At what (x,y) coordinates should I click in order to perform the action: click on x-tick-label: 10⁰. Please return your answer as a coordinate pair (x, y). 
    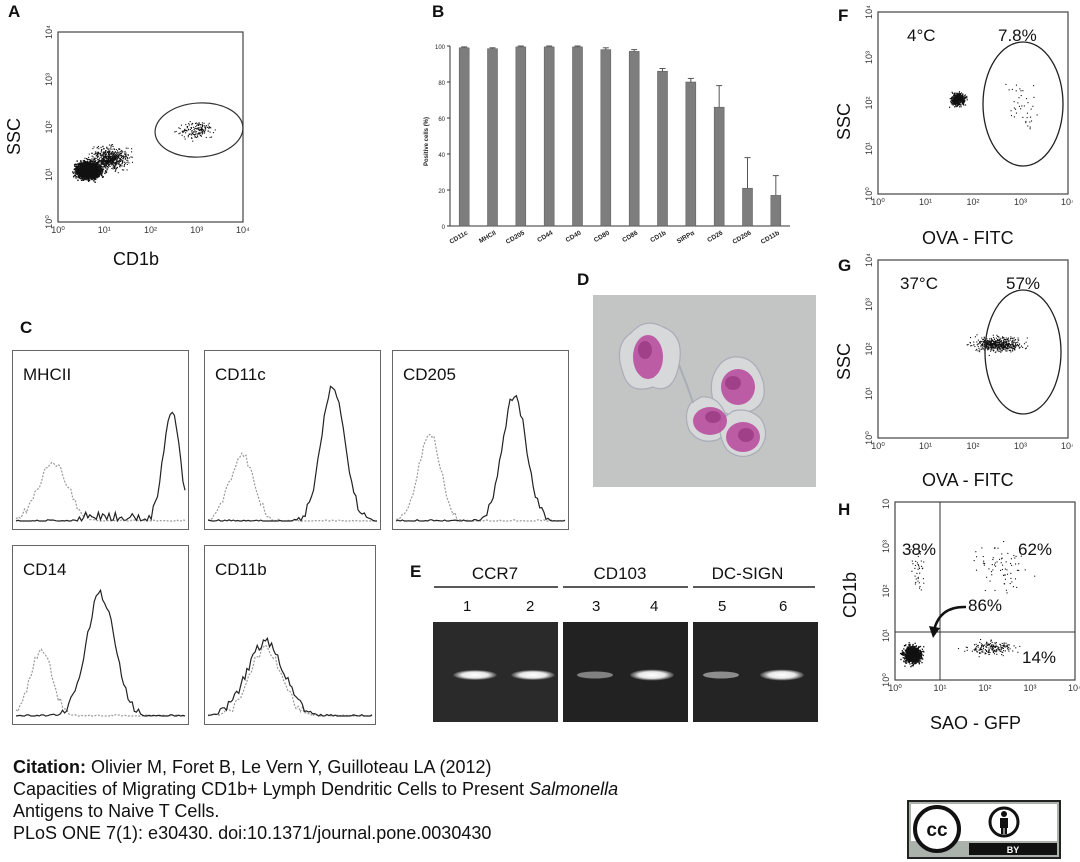
    Looking at the image, I should click on (878, 202).